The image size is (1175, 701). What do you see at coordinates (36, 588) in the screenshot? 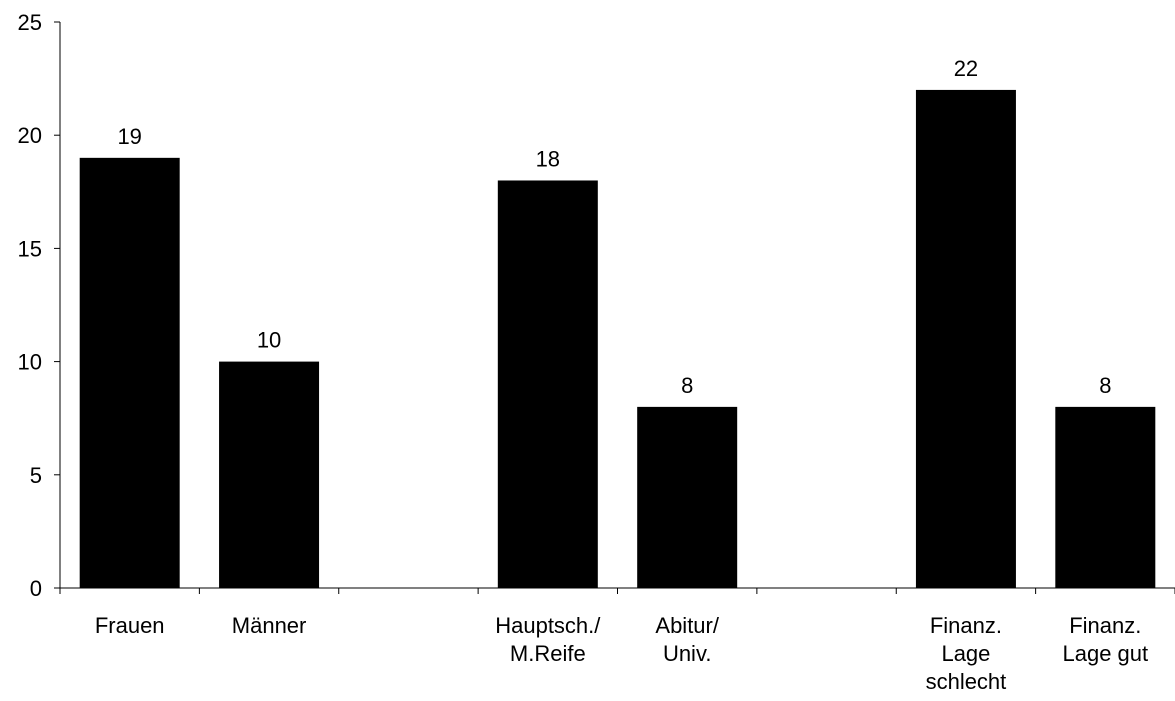
I see `y-tick-label: 0` at bounding box center [36, 588].